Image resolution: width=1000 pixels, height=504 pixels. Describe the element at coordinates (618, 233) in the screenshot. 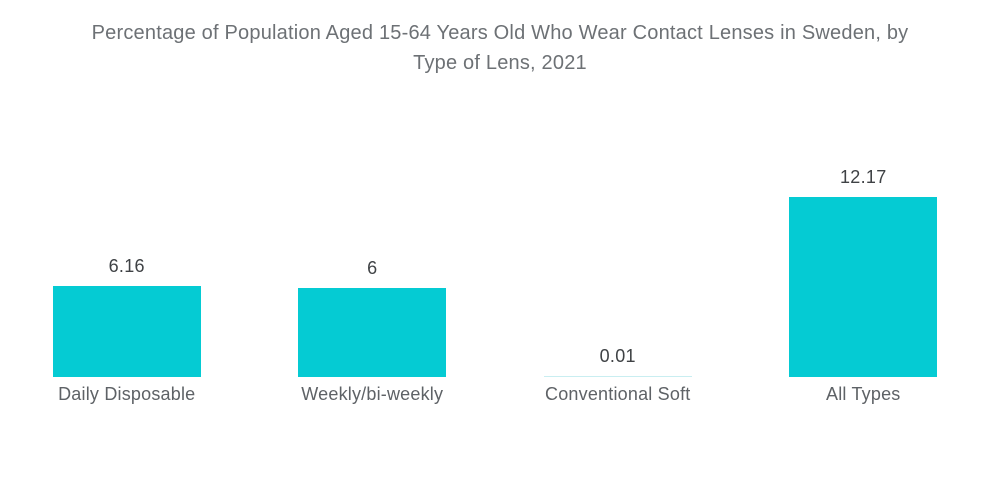

I see `bar-column: 0.01` at that location.